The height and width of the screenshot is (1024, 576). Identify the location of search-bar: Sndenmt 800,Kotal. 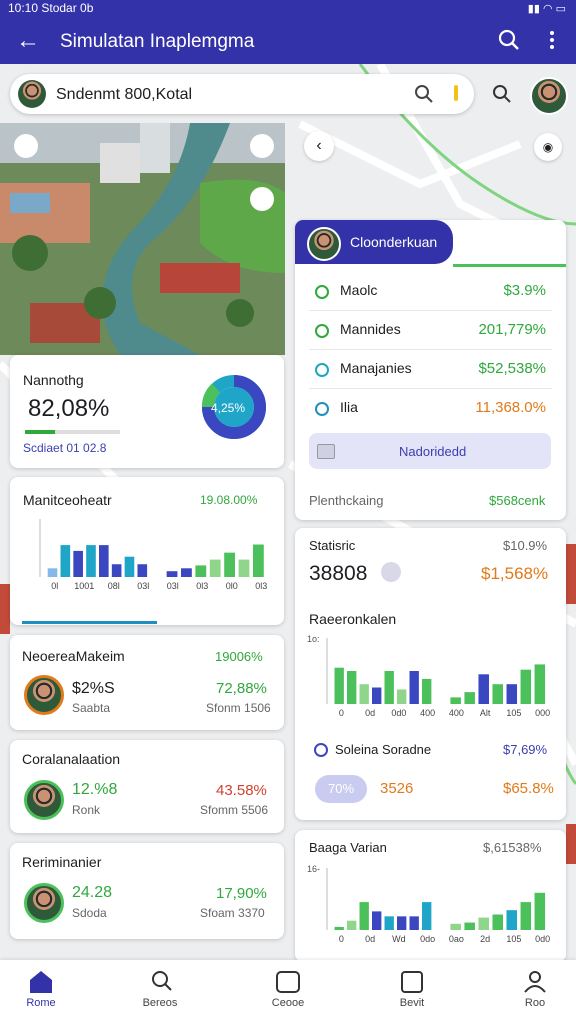
(242, 94).